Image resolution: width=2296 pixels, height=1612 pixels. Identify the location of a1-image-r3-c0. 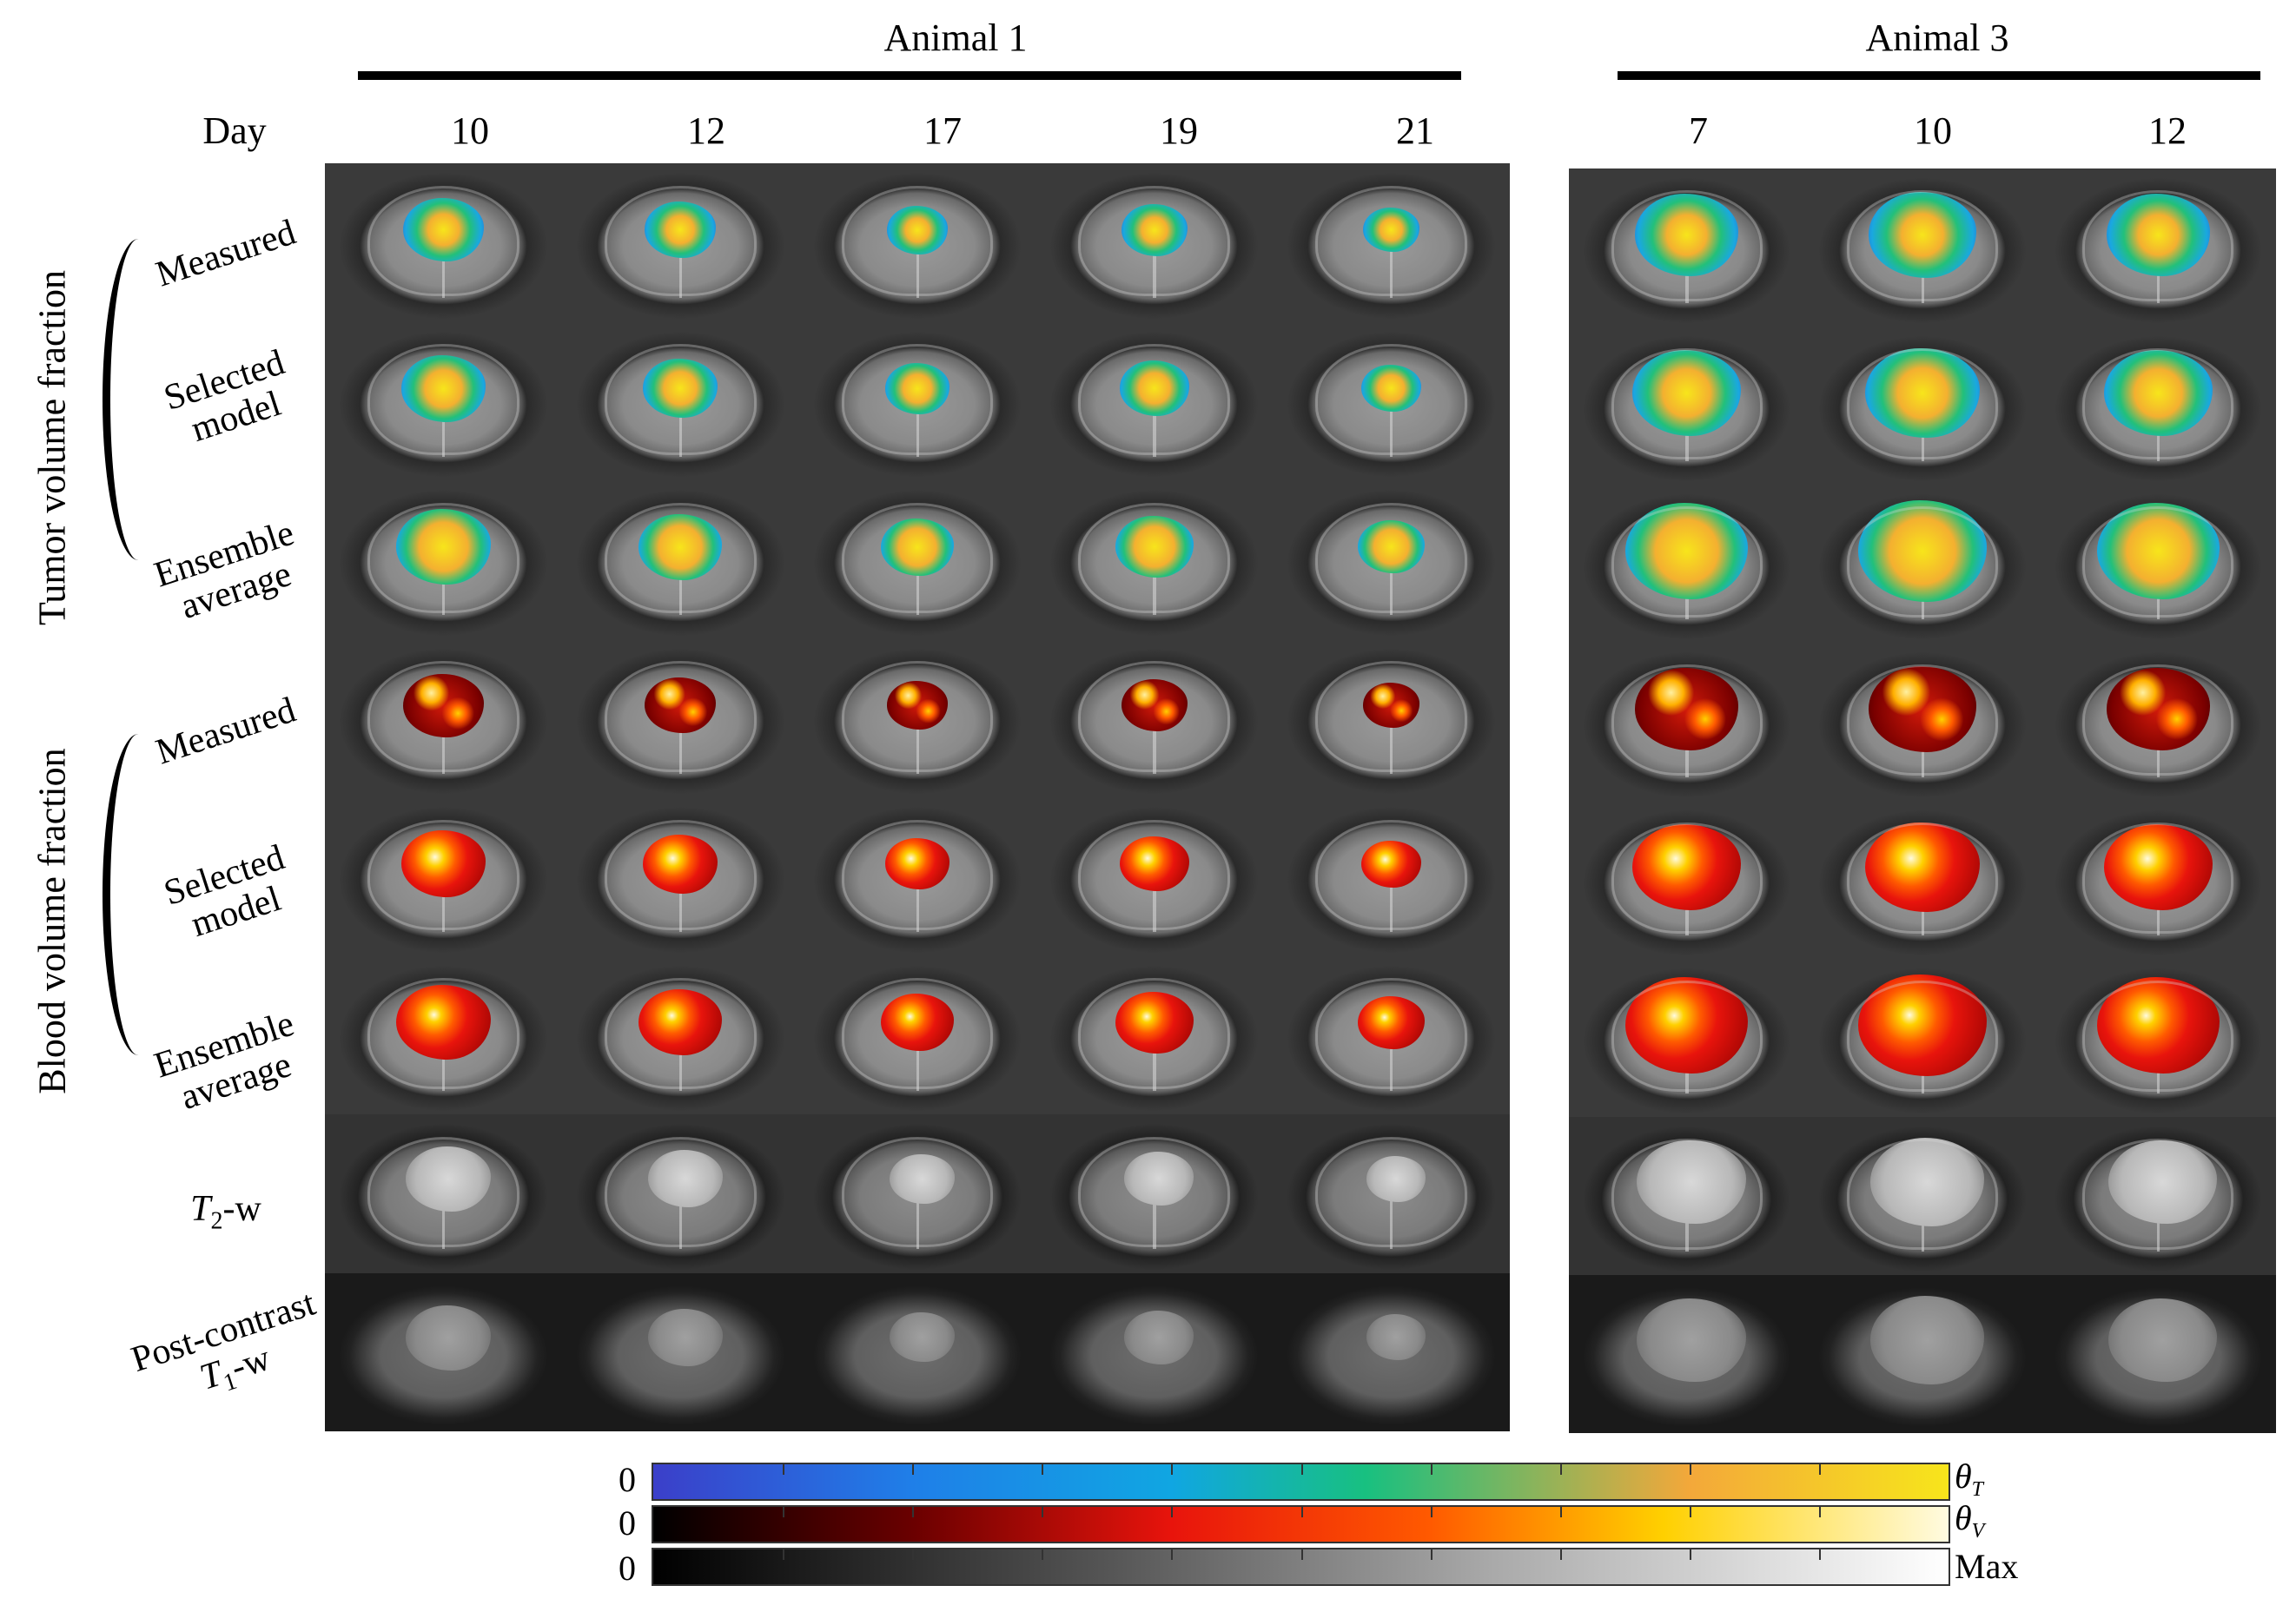
(443, 717).